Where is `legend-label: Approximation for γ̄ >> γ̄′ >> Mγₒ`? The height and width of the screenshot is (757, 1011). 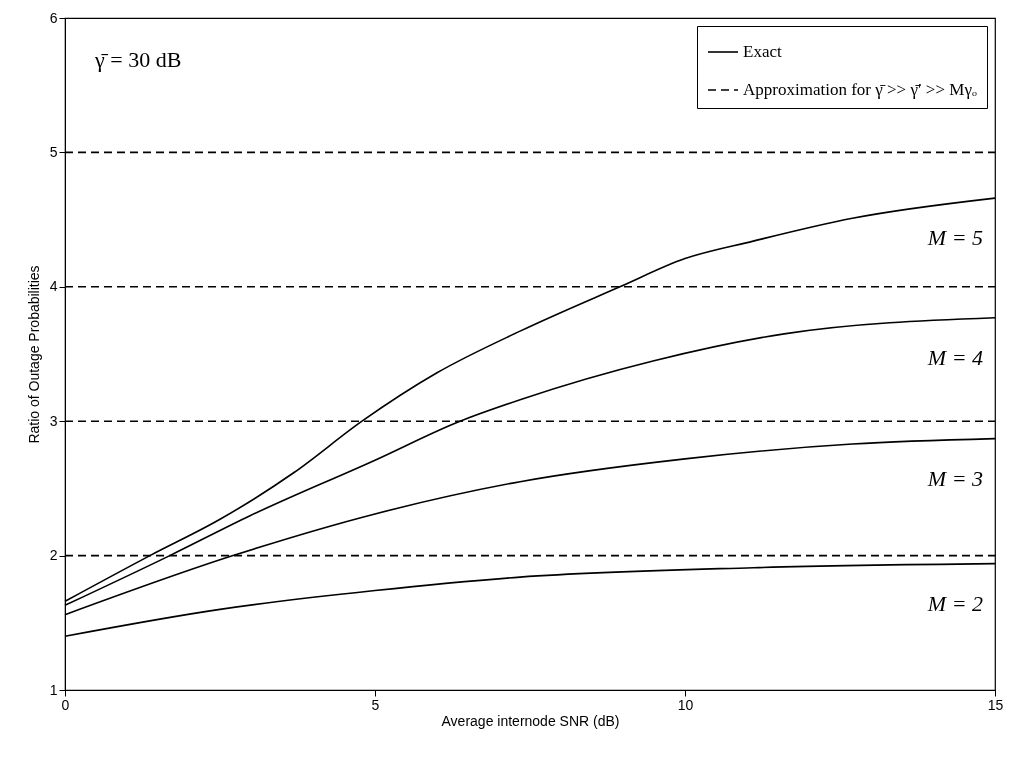
legend-label: Approximation for γ̄ >> γ̄′ >> Mγₒ is located at coordinates (860, 89).